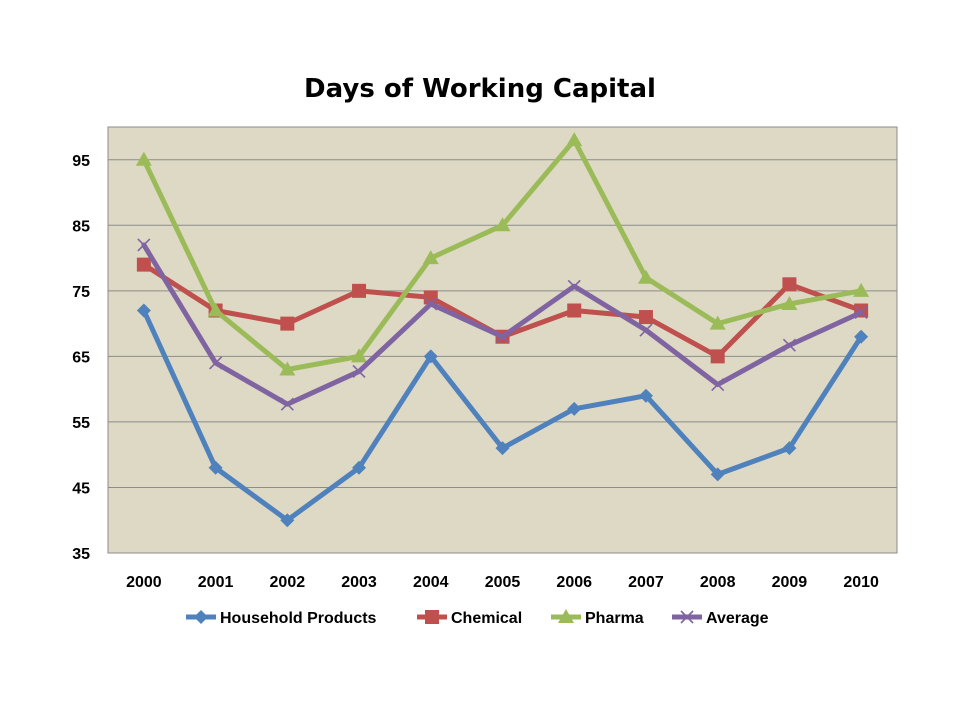  Describe the element at coordinates (687, 617) in the screenshot. I see `legend-marker-average` at that location.